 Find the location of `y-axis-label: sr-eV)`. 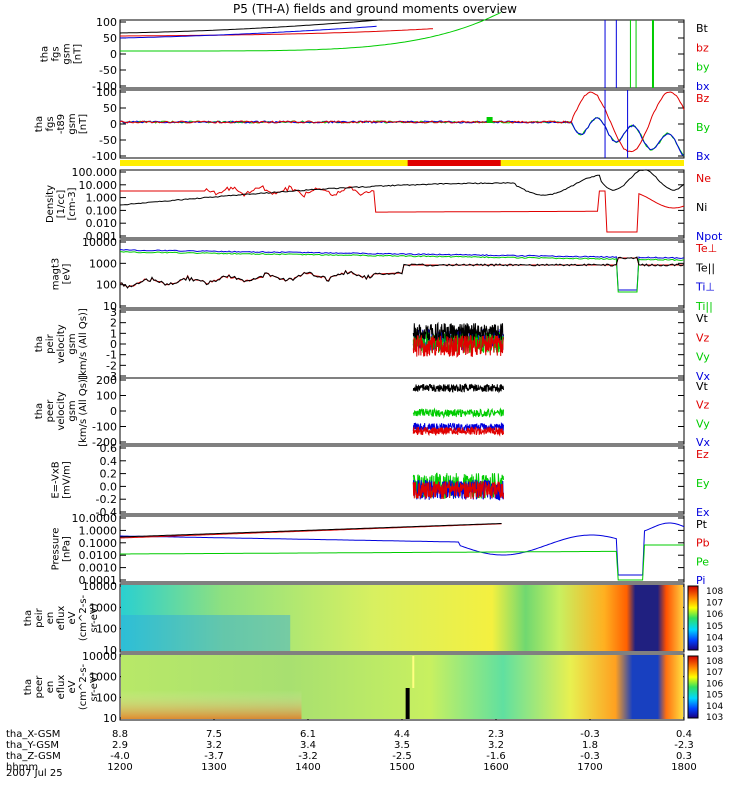

y-axis-label: sr-eV) is located at coordinates (94, 617).